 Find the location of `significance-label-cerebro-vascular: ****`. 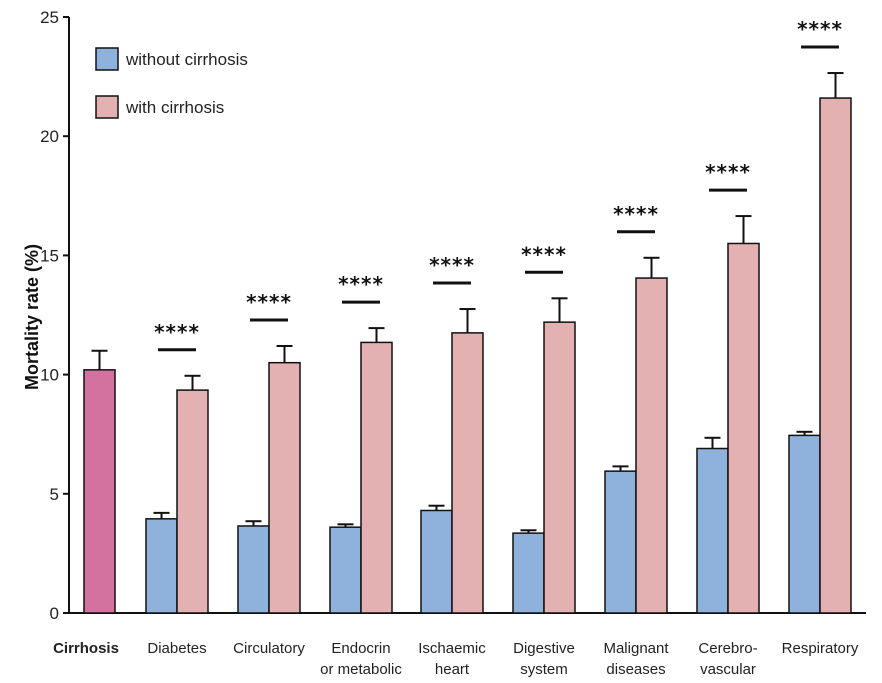

significance-label-cerebro-vascular: **** is located at coordinates (728, 172).